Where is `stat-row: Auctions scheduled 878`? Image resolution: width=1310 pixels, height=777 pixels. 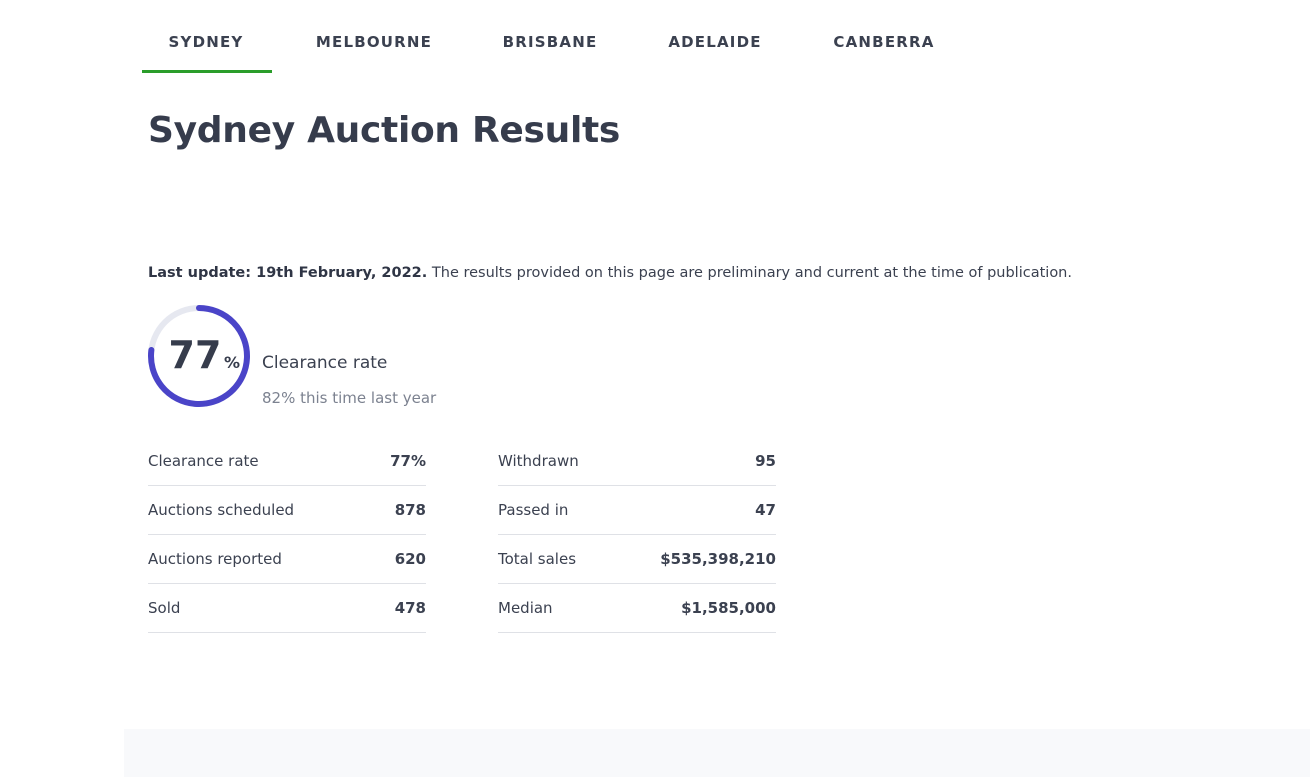 stat-row: Auctions scheduled 878 is located at coordinates (287, 510).